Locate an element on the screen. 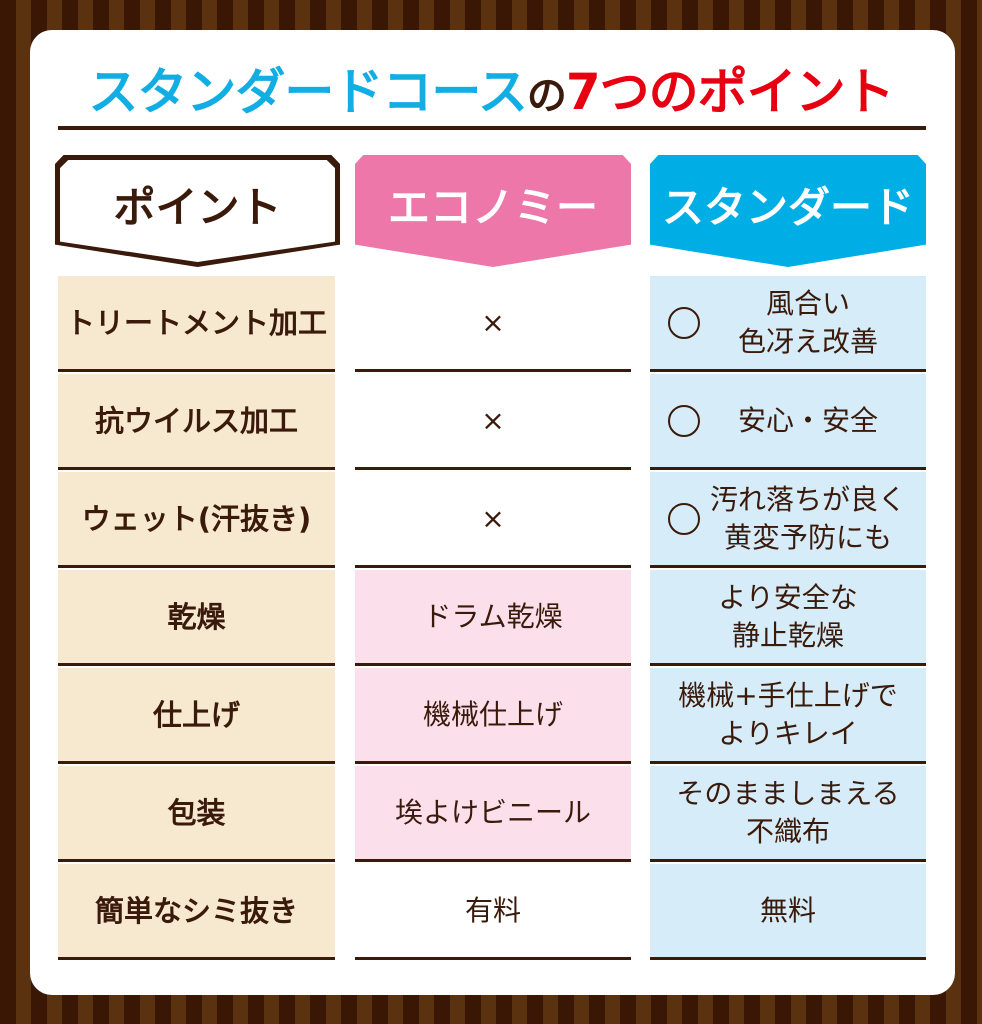 The image size is (982, 1024). table-row: 簡単なシミ抜き 有料 無料 is located at coordinates (491, 913).